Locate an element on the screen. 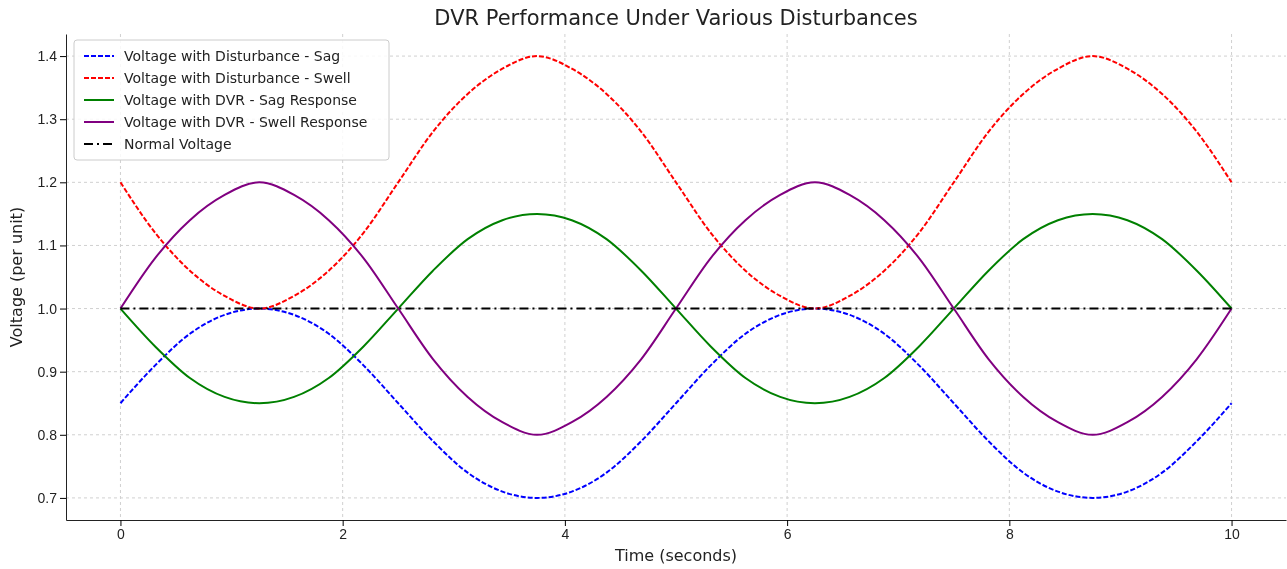  legend-label: Voltage with Disturbance - Sag is located at coordinates (232, 56).